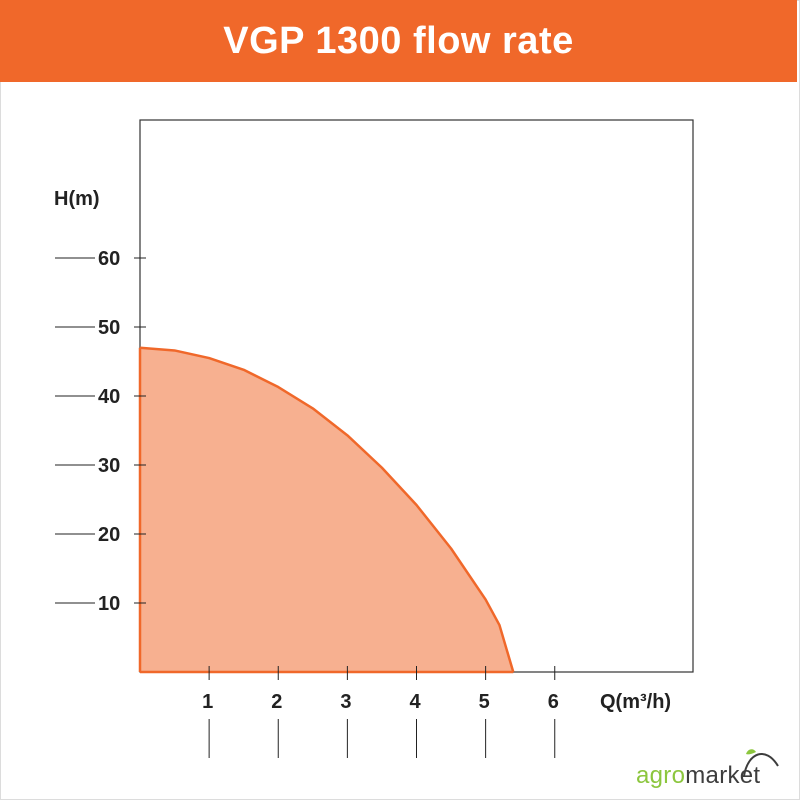 The height and width of the screenshot is (800, 800). What do you see at coordinates (109, 259) in the screenshot?
I see `y-tick-label: 60` at bounding box center [109, 259].